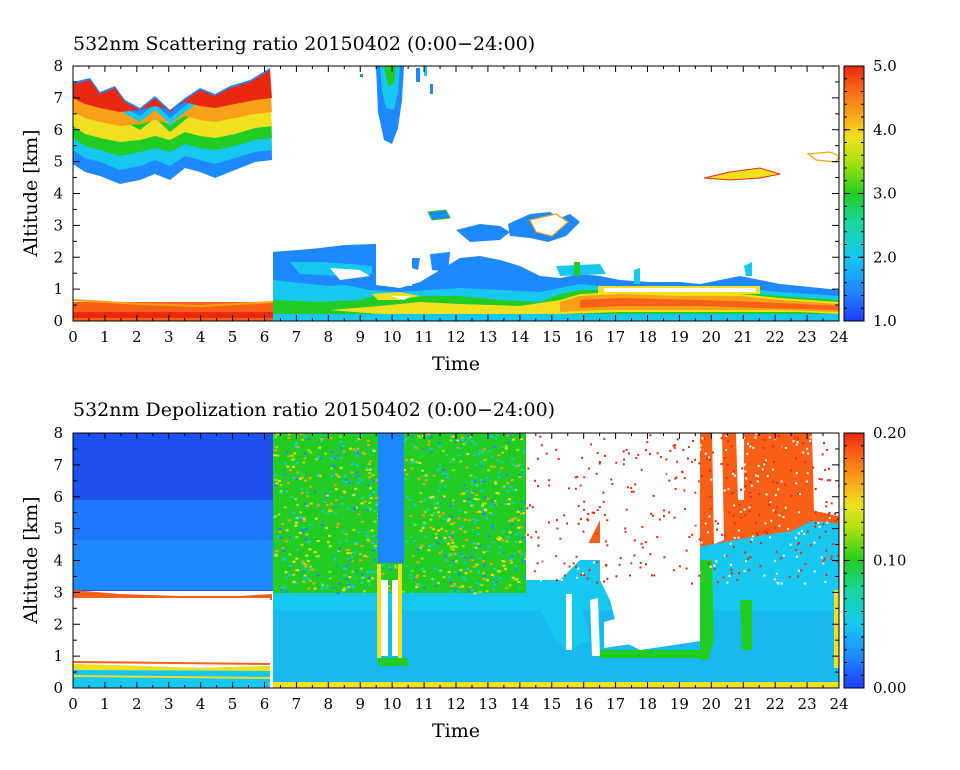 This screenshot has width=960, height=770. I want to click on scattering-xtick-label: 3, so click(169, 337).